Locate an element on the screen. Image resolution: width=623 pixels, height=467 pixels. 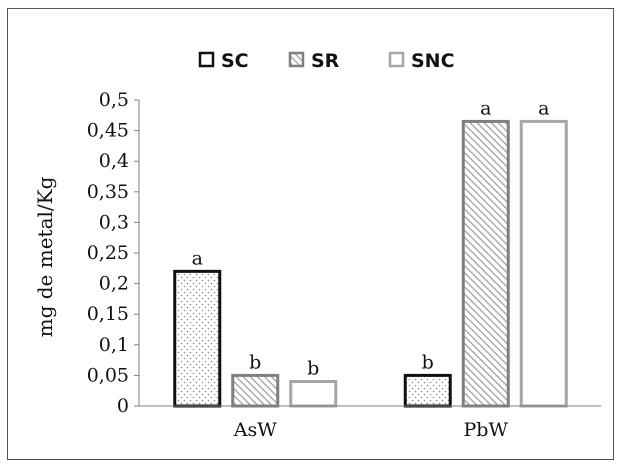
y-tick-label: 0,05 is located at coordinates (108, 375).